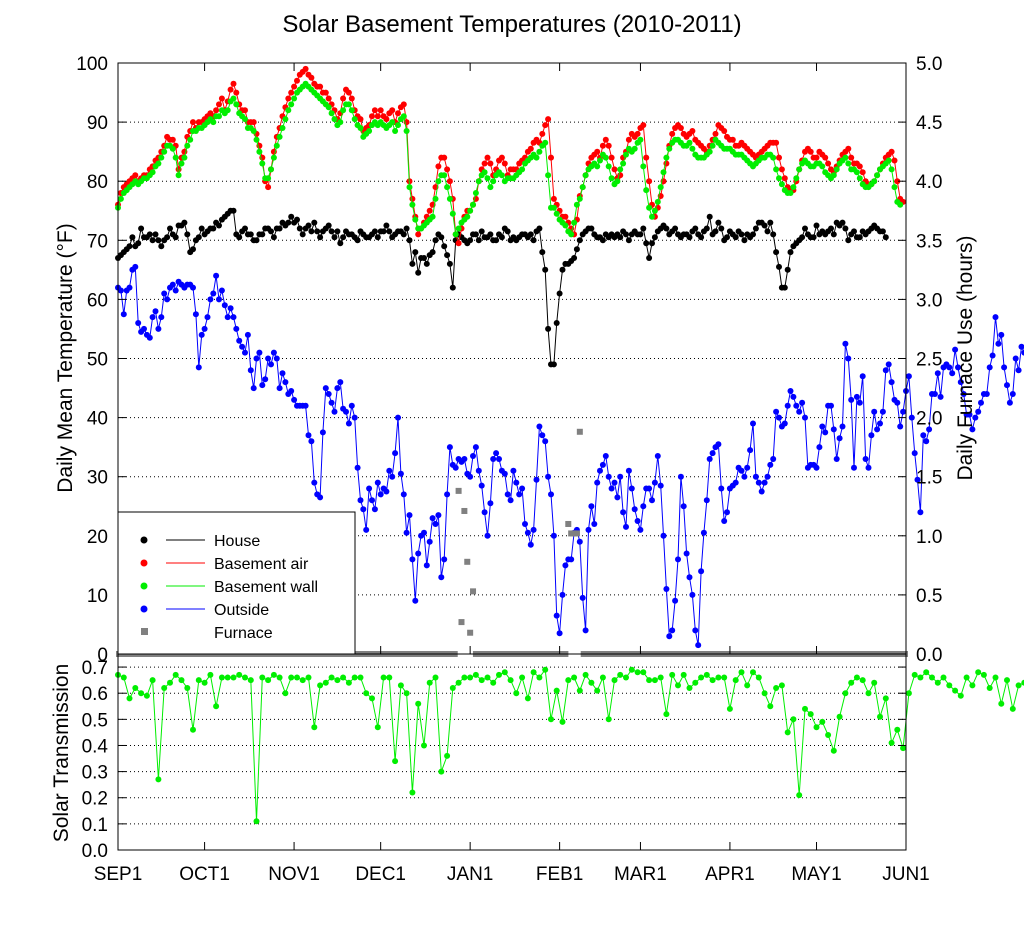 The image size is (1024, 930). Describe the element at coordinates (929, 241) in the screenshot. I see `y2-tick-label: 3.5` at that location.